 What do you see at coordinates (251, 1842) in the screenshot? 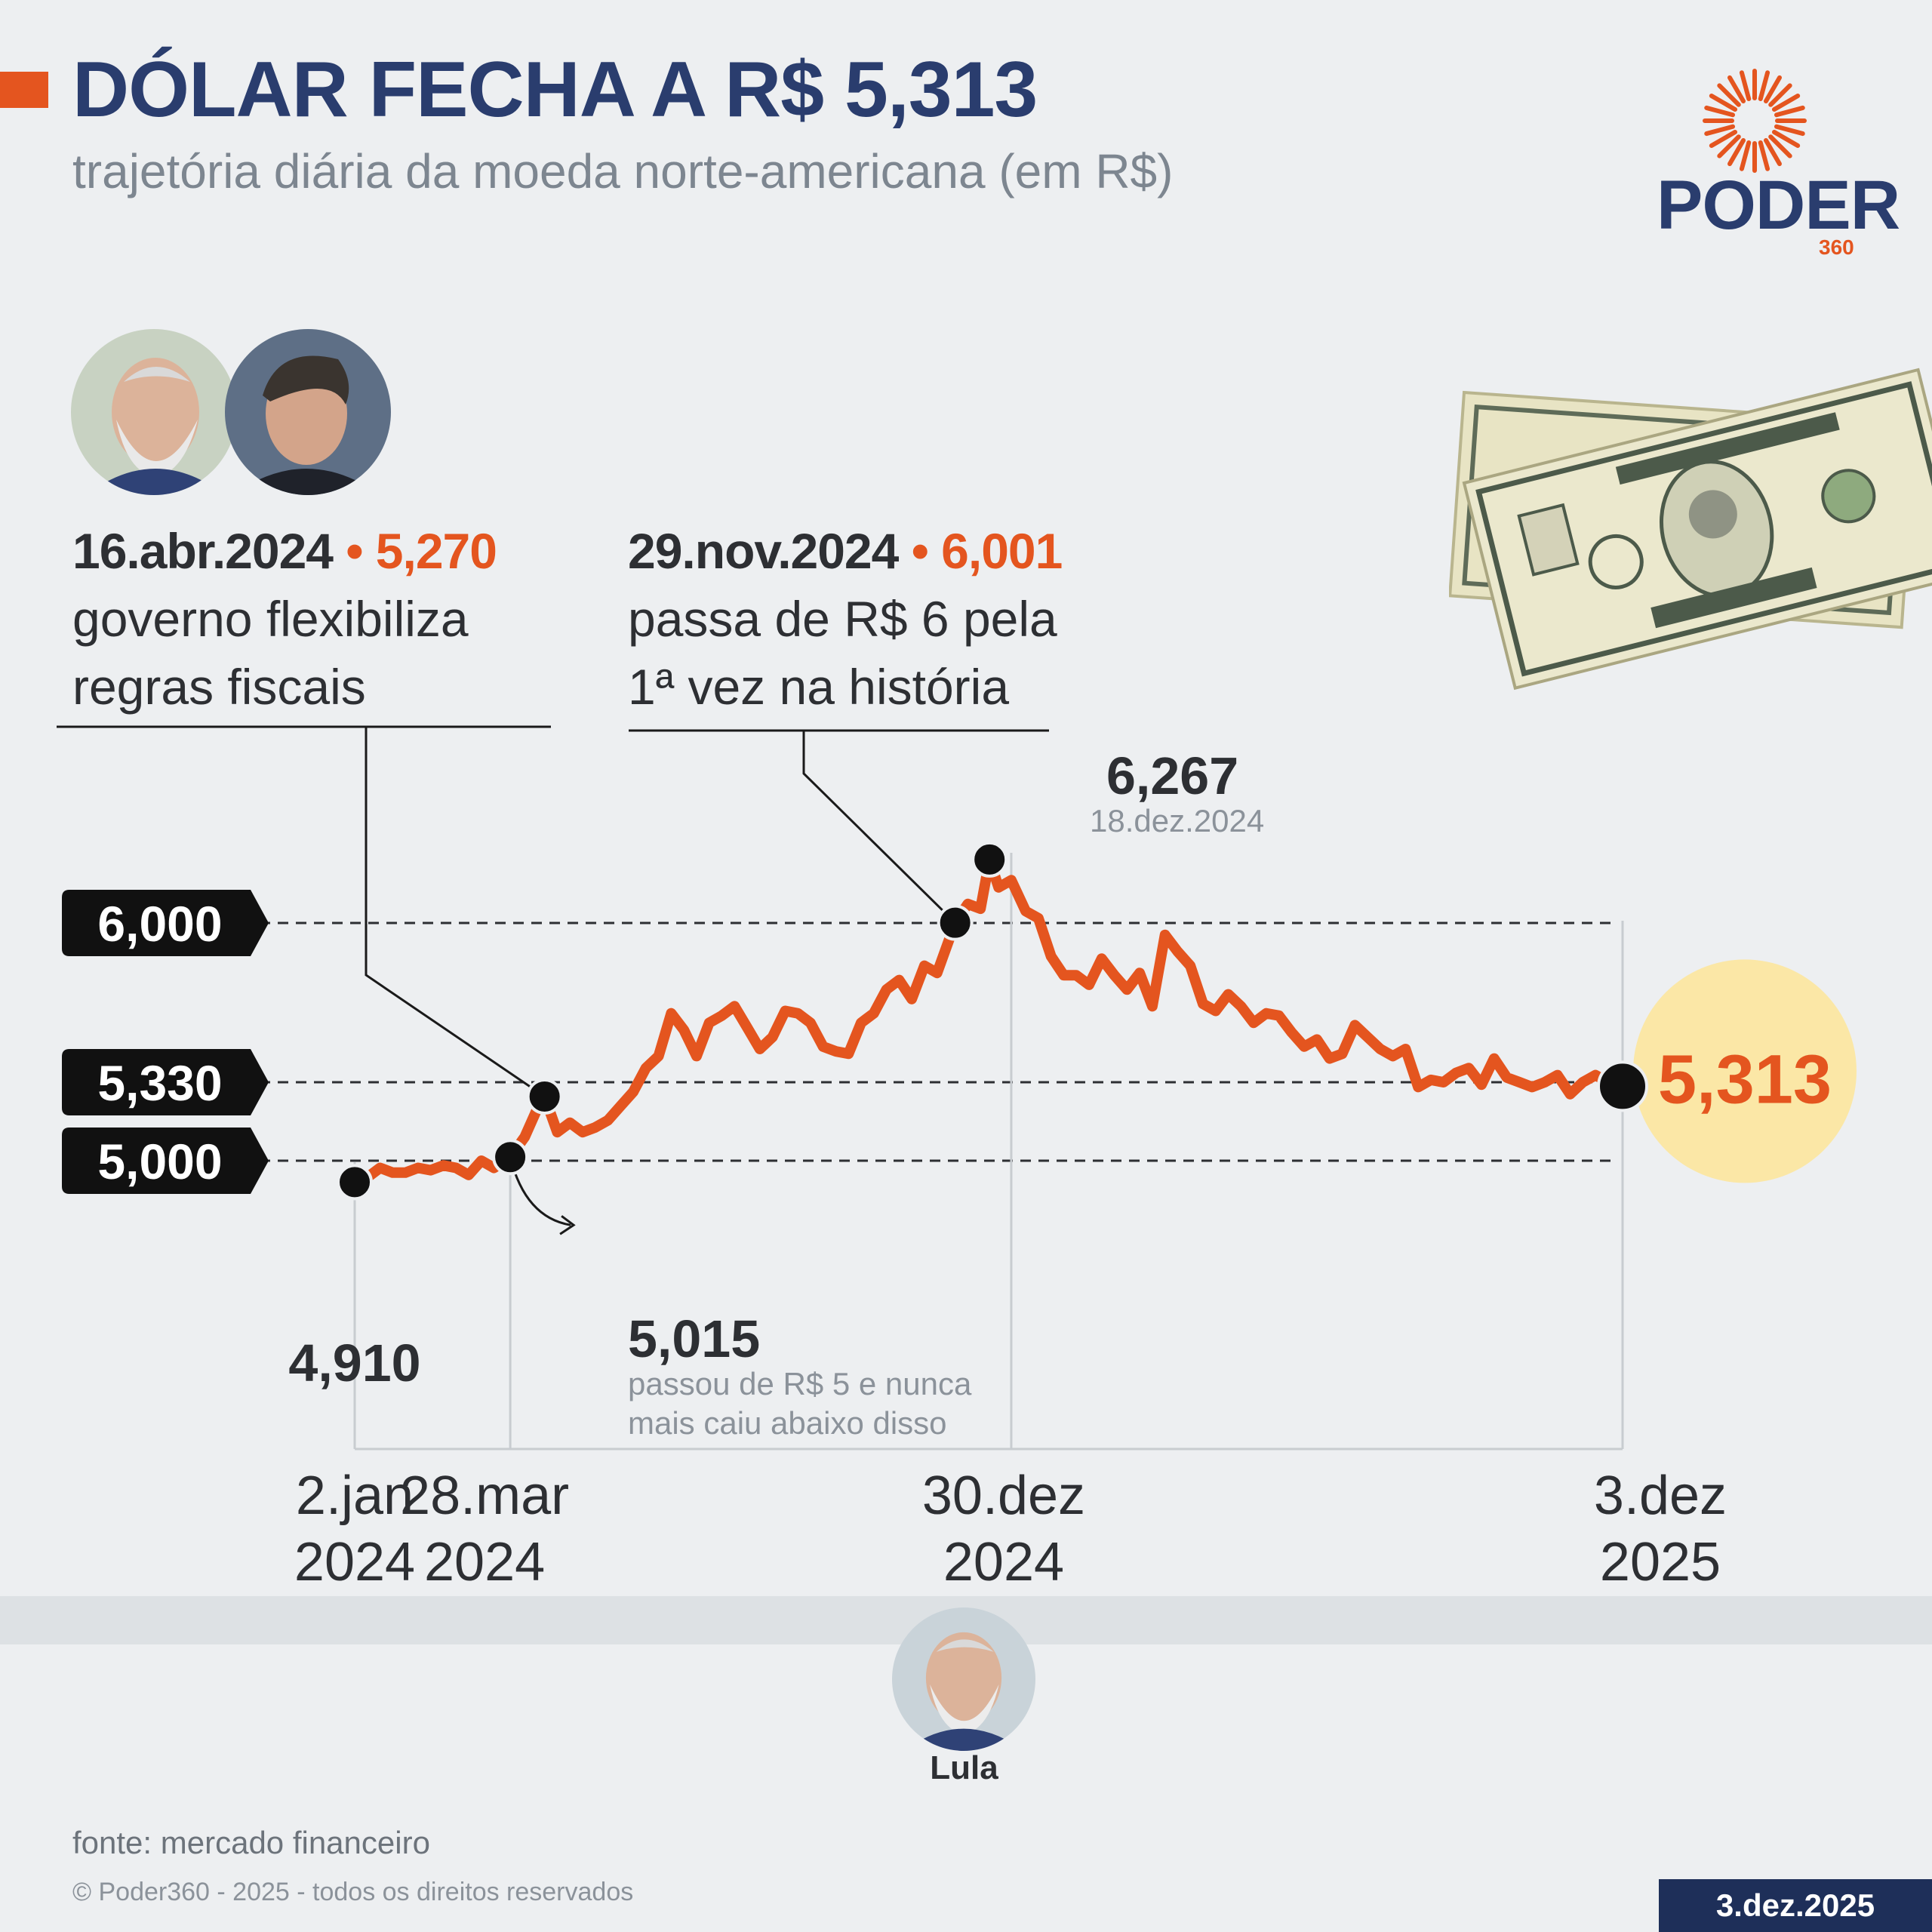
I see `source-note: fonte: mercado financeiro` at bounding box center [251, 1842].